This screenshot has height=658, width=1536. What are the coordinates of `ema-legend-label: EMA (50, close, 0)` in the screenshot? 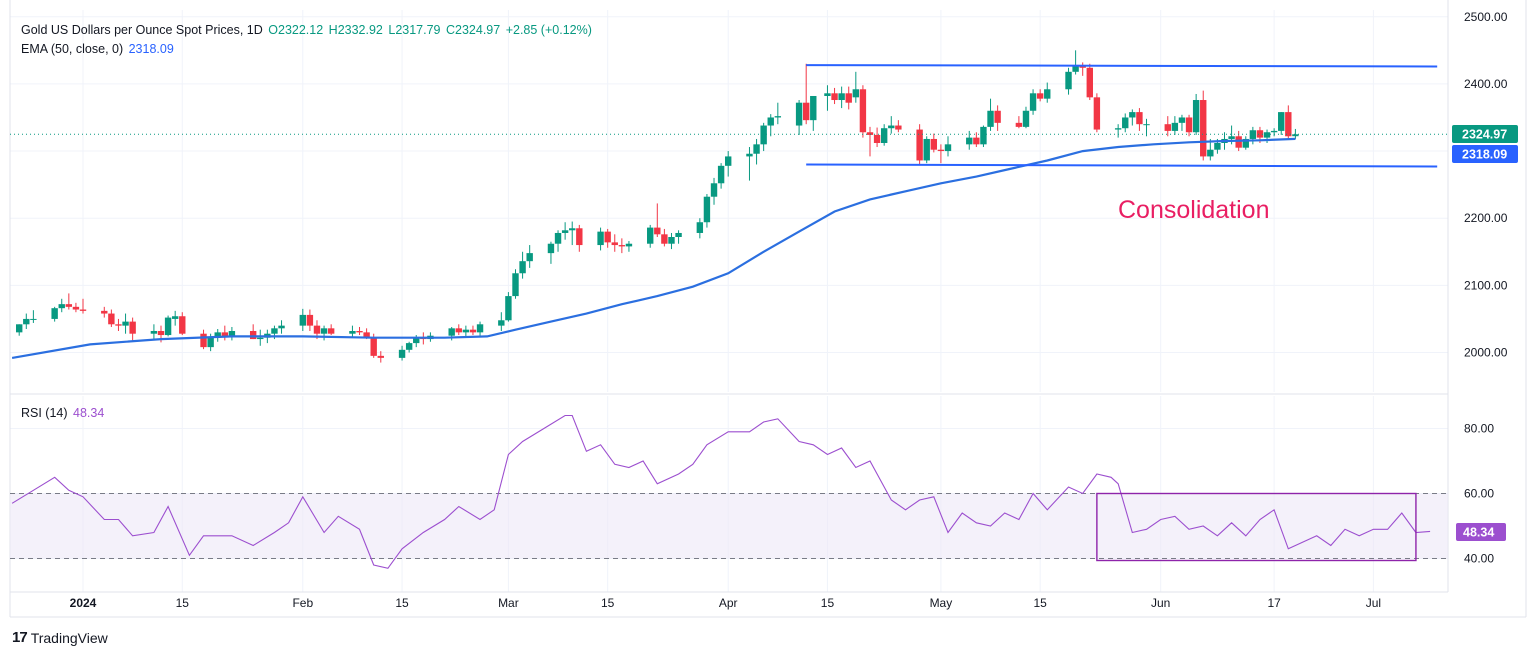 It's located at (72, 49).